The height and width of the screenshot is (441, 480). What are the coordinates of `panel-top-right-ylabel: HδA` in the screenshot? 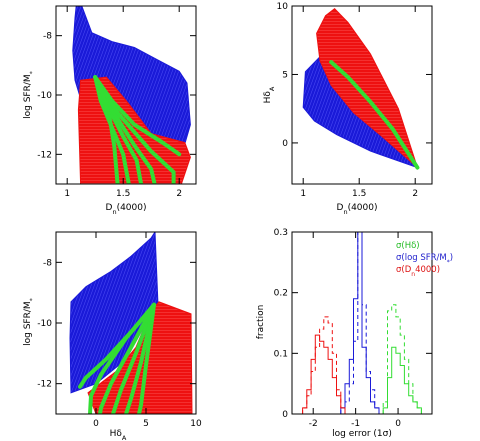 It's located at (269, 94).